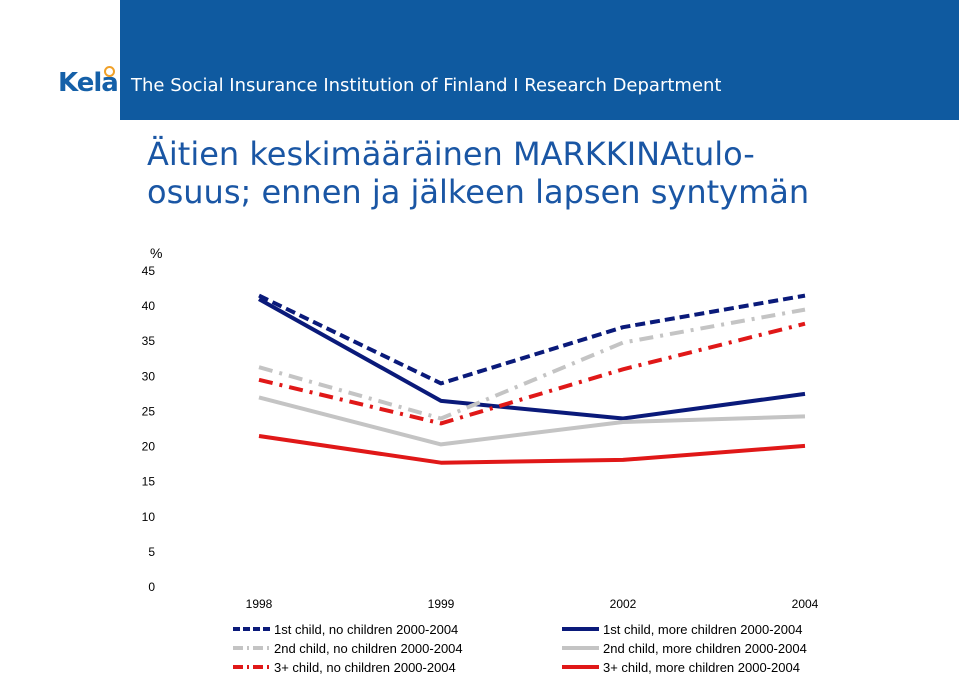 This screenshot has width=959, height=677. I want to click on logo-area: Kela, so click(60, 60).